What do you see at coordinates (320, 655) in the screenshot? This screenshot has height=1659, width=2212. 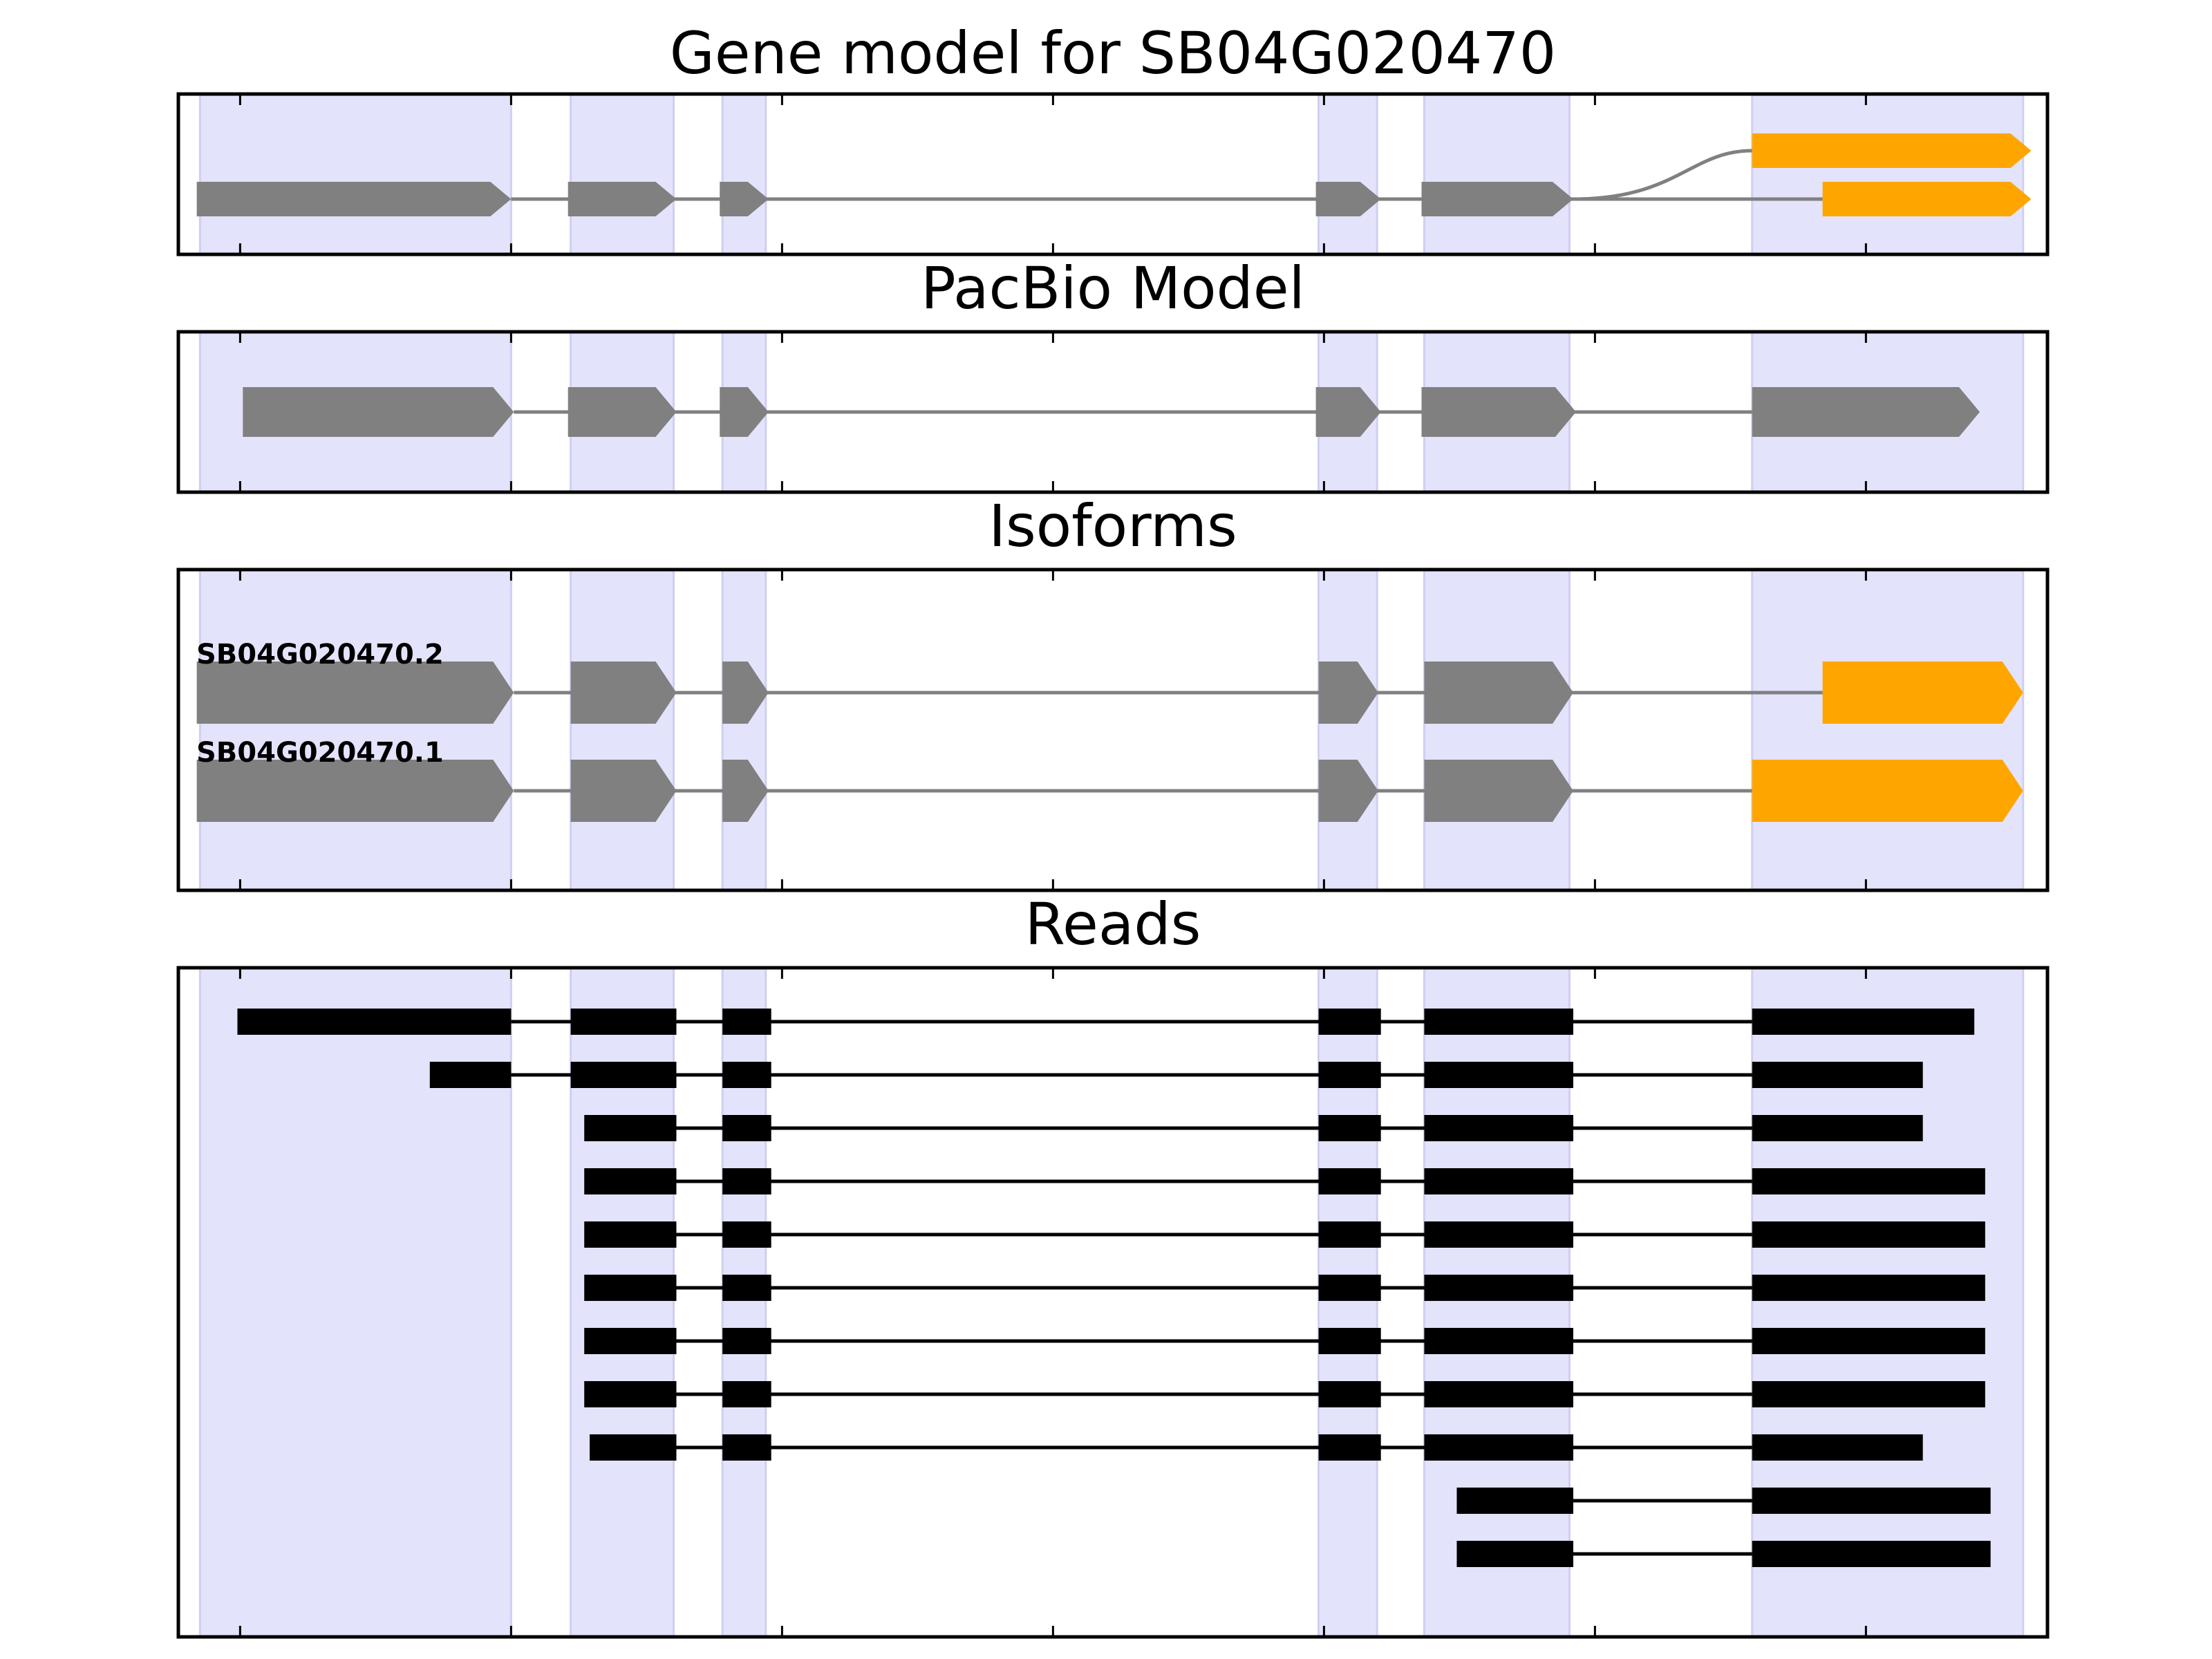 I see `isoform-label: SB04G020470.2` at bounding box center [320, 655].